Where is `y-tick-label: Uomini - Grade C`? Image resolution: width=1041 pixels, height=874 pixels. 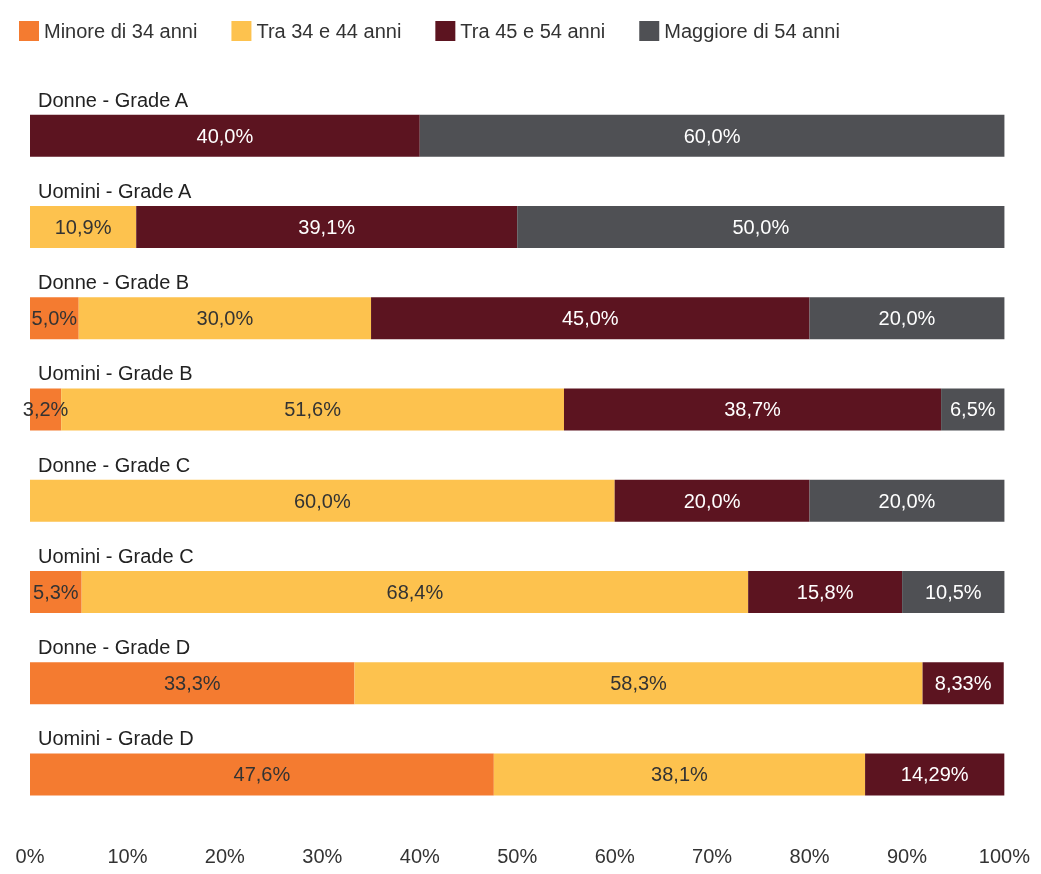 y-tick-label: Uomini - Grade C is located at coordinates (116, 555).